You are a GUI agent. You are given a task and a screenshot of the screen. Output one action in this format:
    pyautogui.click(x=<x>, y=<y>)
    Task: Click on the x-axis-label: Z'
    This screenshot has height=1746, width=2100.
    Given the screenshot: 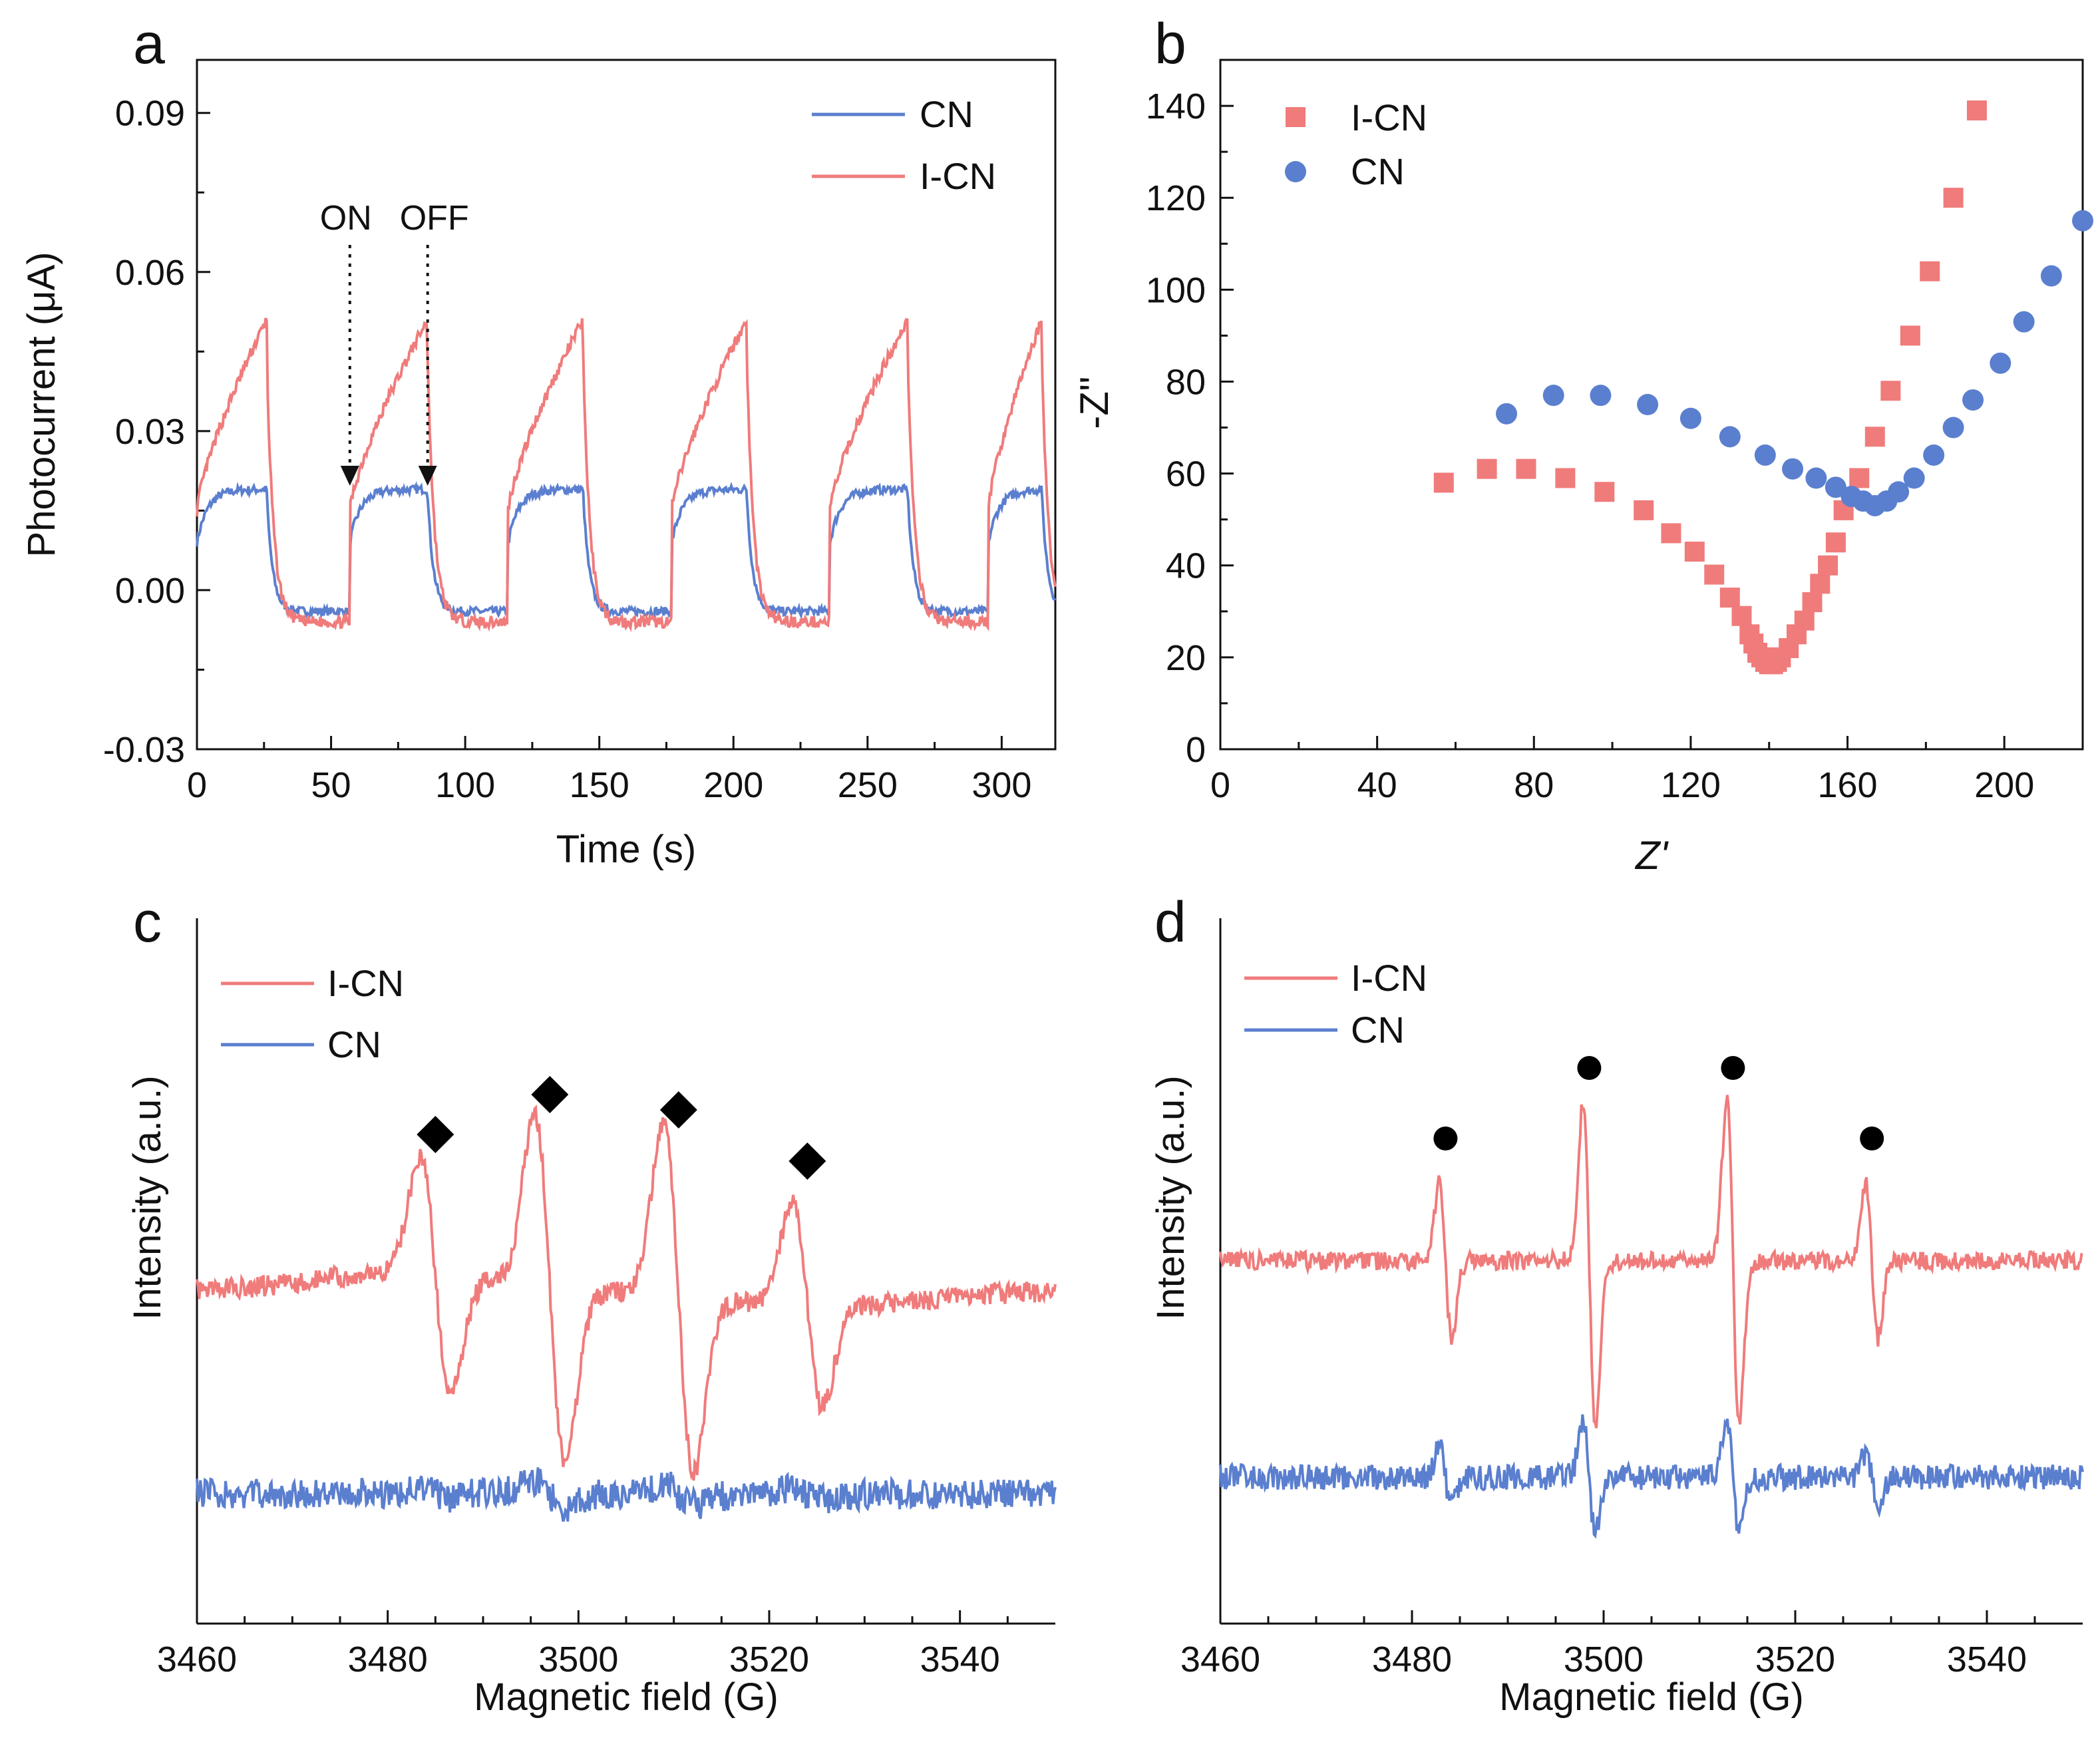 What is the action you would take?
    pyautogui.click(x=1652, y=855)
    